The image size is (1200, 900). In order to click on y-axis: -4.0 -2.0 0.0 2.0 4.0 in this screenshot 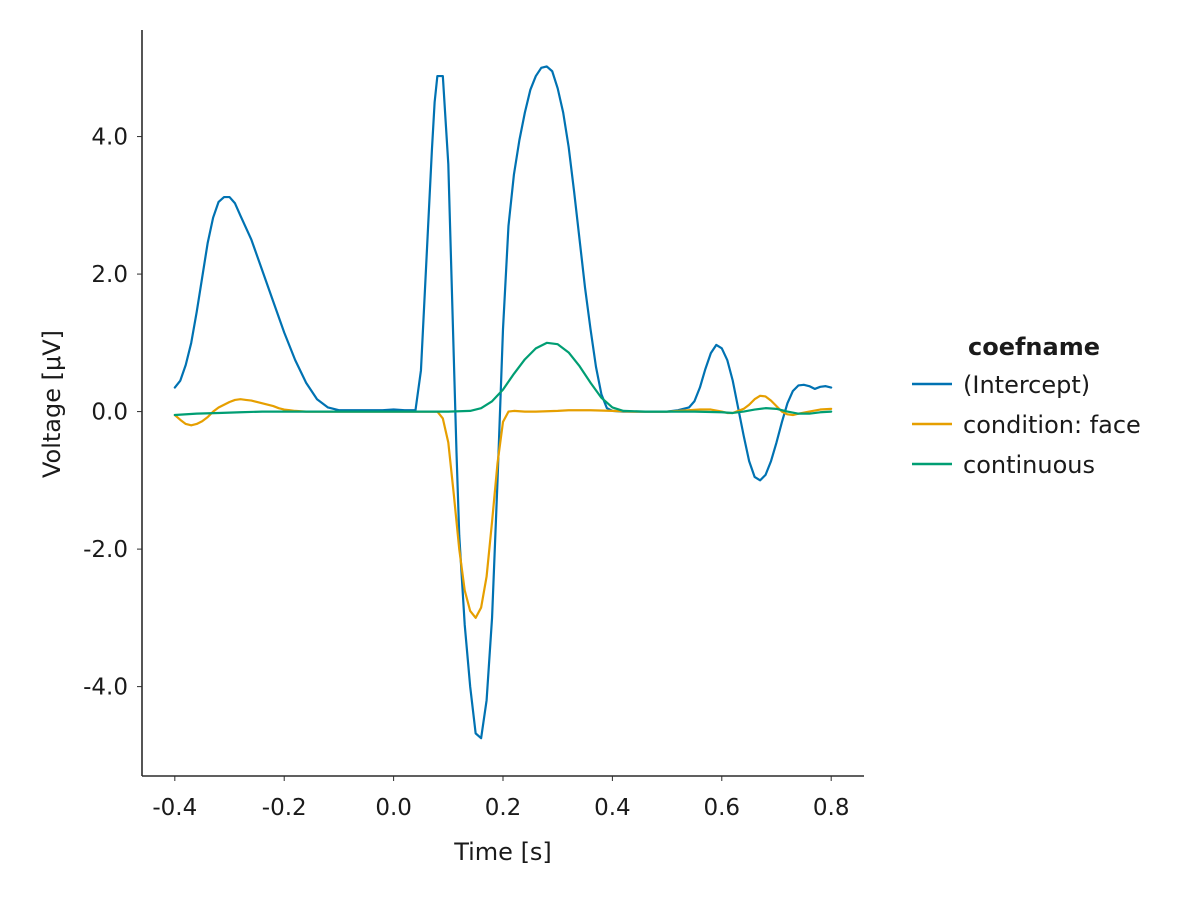, I will do `click(113, 403)`.